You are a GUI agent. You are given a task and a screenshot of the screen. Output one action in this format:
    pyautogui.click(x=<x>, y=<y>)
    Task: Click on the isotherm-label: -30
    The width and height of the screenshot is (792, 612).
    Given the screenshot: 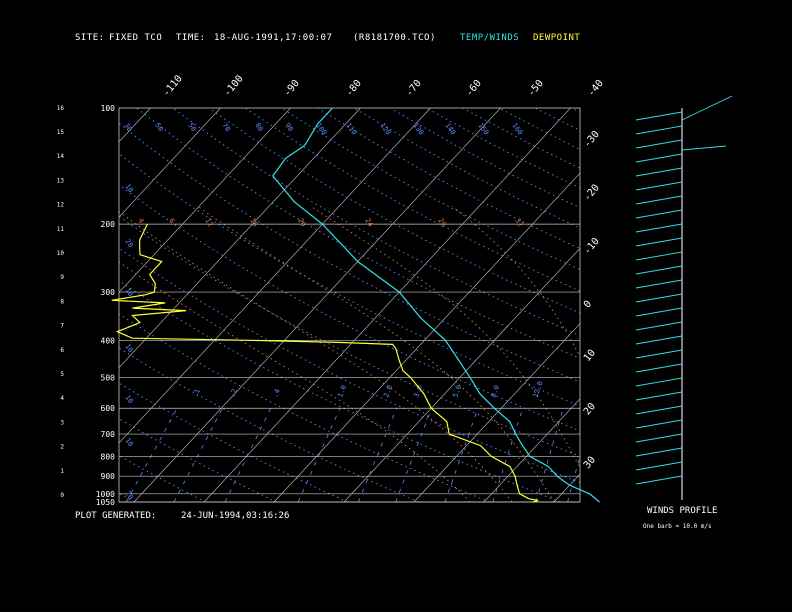 What is the action you would take?
    pyautogui.click(x=592, y=139)
    